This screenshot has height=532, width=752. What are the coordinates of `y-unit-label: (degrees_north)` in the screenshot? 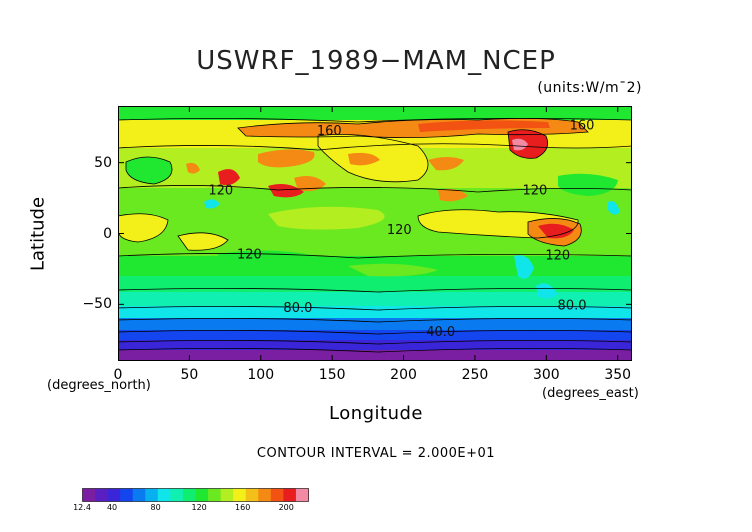 It's located at (99, 385).